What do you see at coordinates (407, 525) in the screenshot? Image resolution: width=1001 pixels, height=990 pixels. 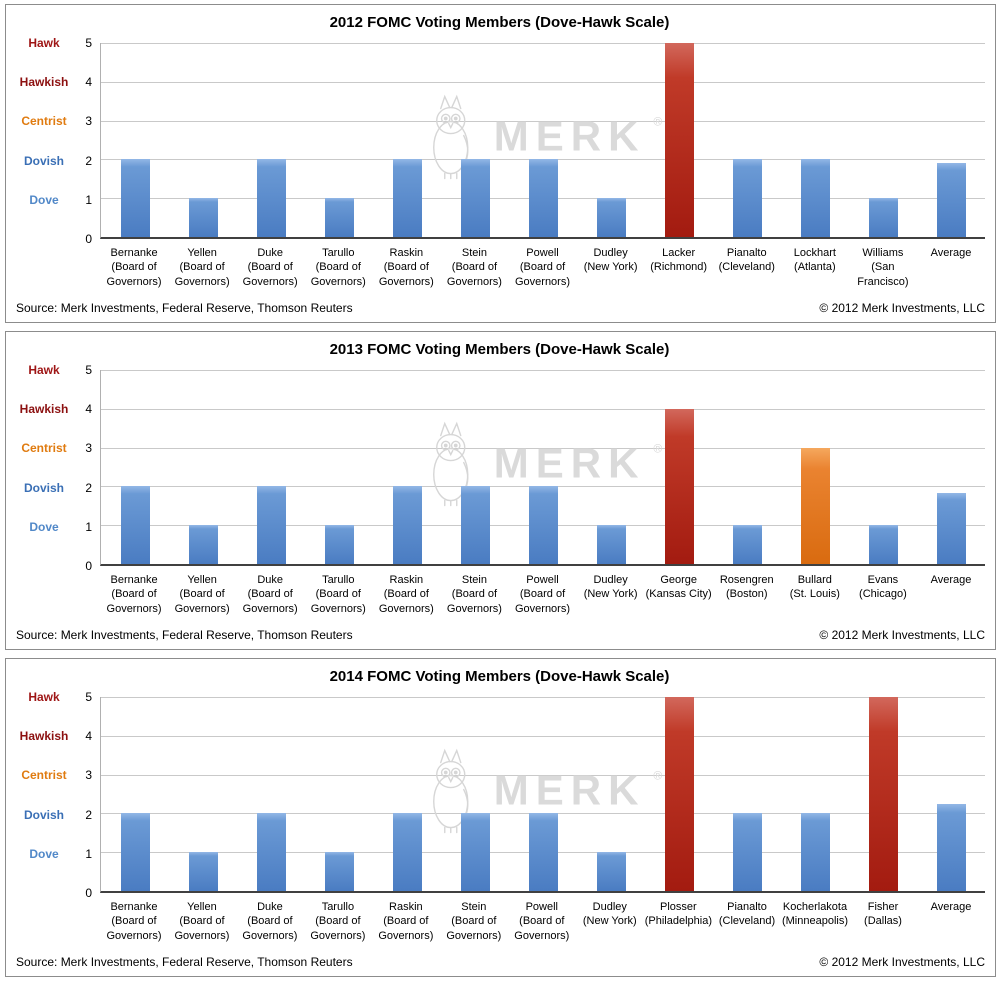 I see `bar-raskin` at bounding box center [407, 525].